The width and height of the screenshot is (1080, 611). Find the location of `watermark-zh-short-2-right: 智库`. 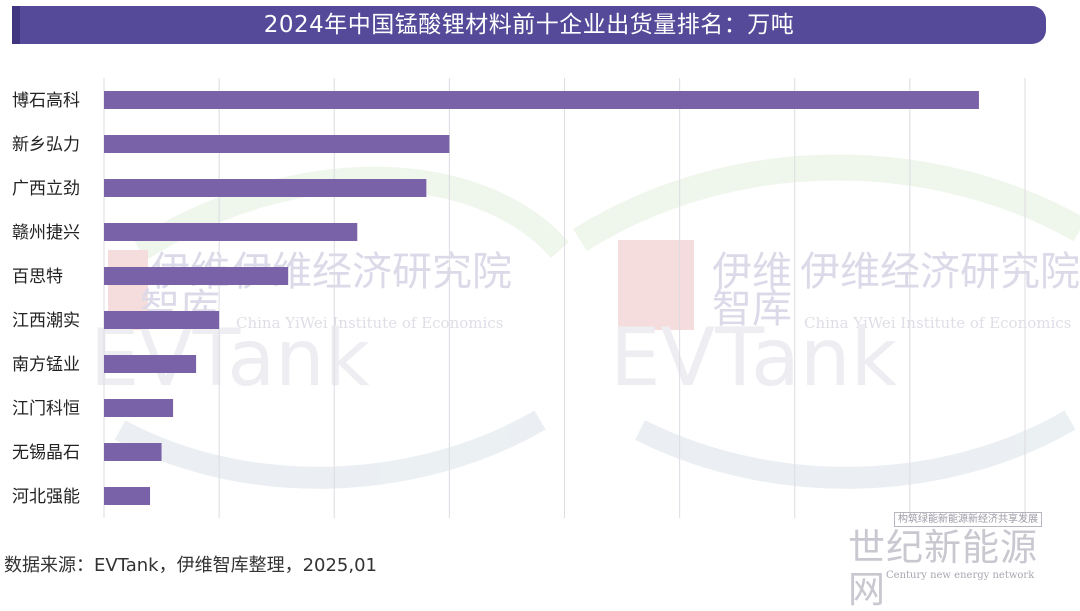

watermark-zh-short-2-right: 智库 is located at coordinates (752, 309).